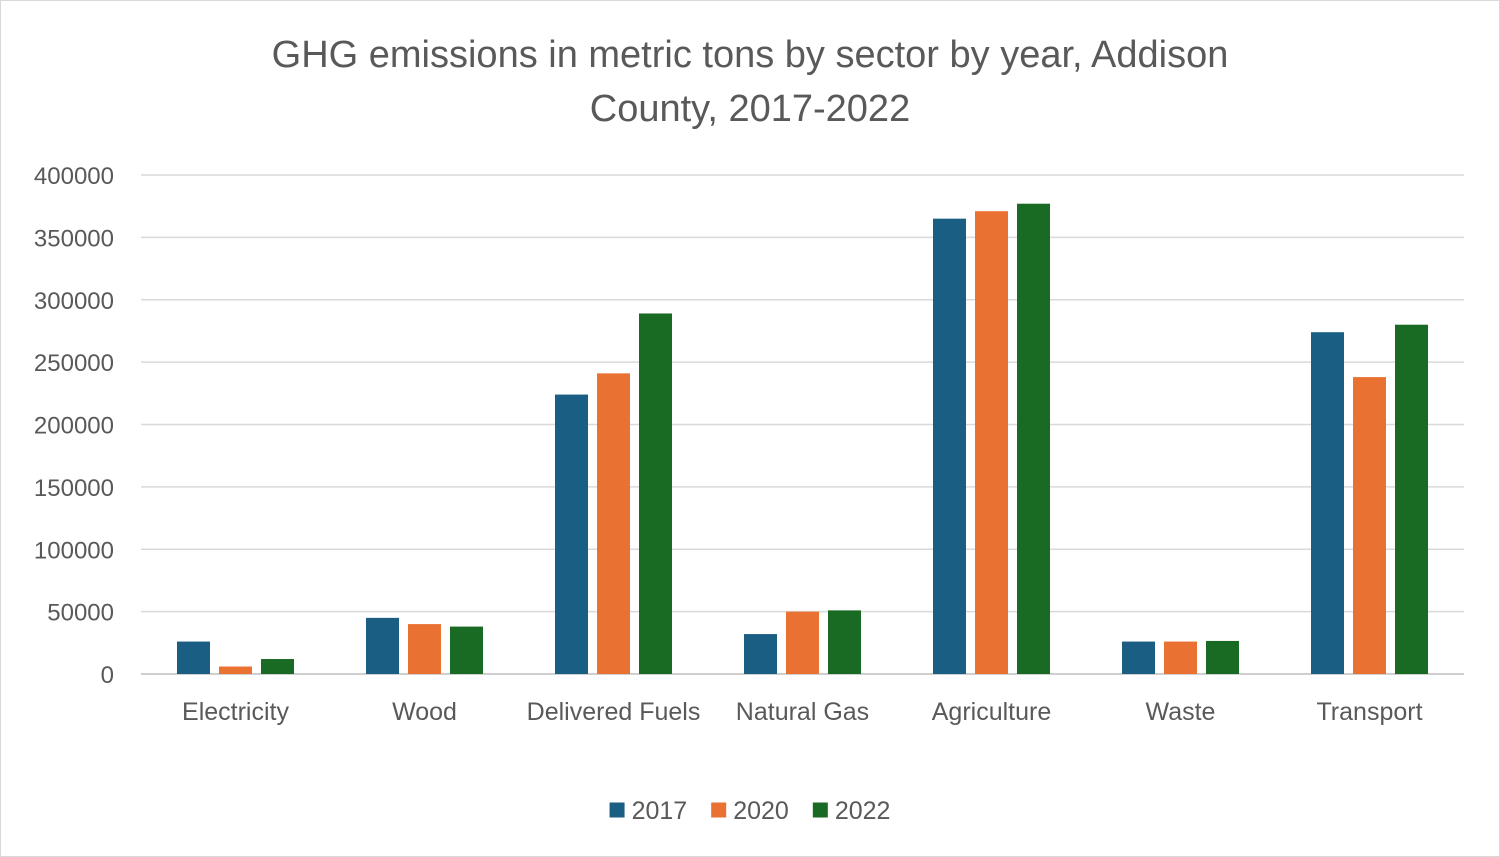 The image size is (1500, 857). I want to click on bar-2017-electricity, so click(193, 657).